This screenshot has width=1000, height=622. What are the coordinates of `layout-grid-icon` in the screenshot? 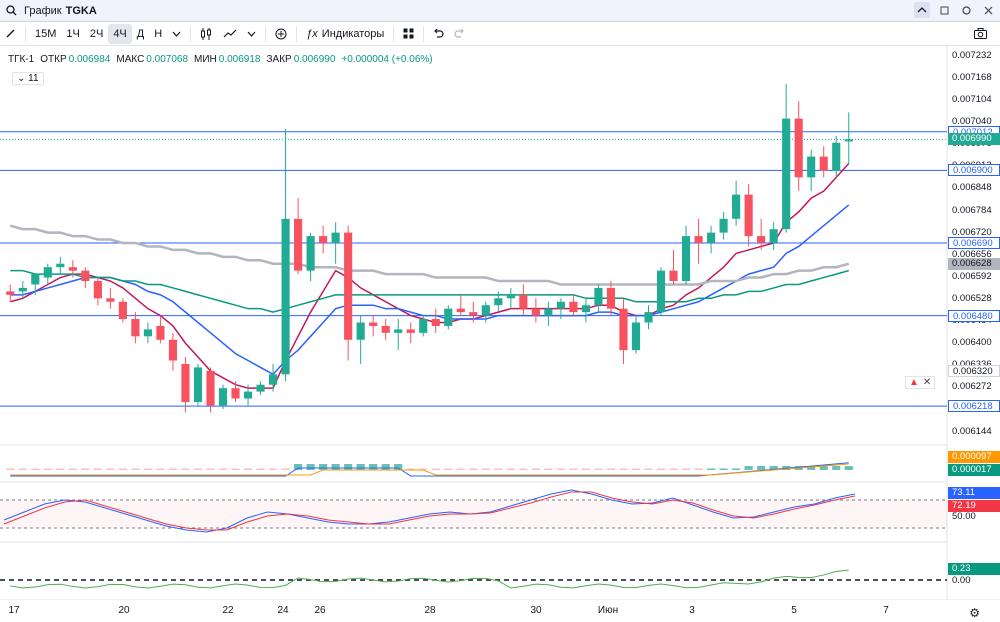 It's located at (408, 34).